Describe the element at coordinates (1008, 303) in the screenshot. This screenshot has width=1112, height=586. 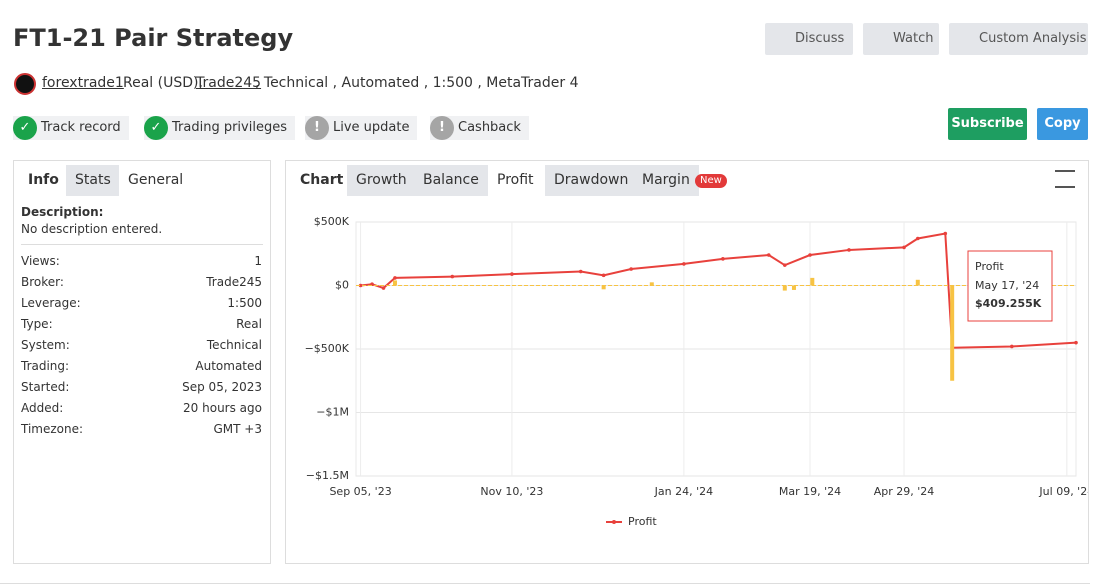
I see `tooltip-value: $409.255K` at that location.